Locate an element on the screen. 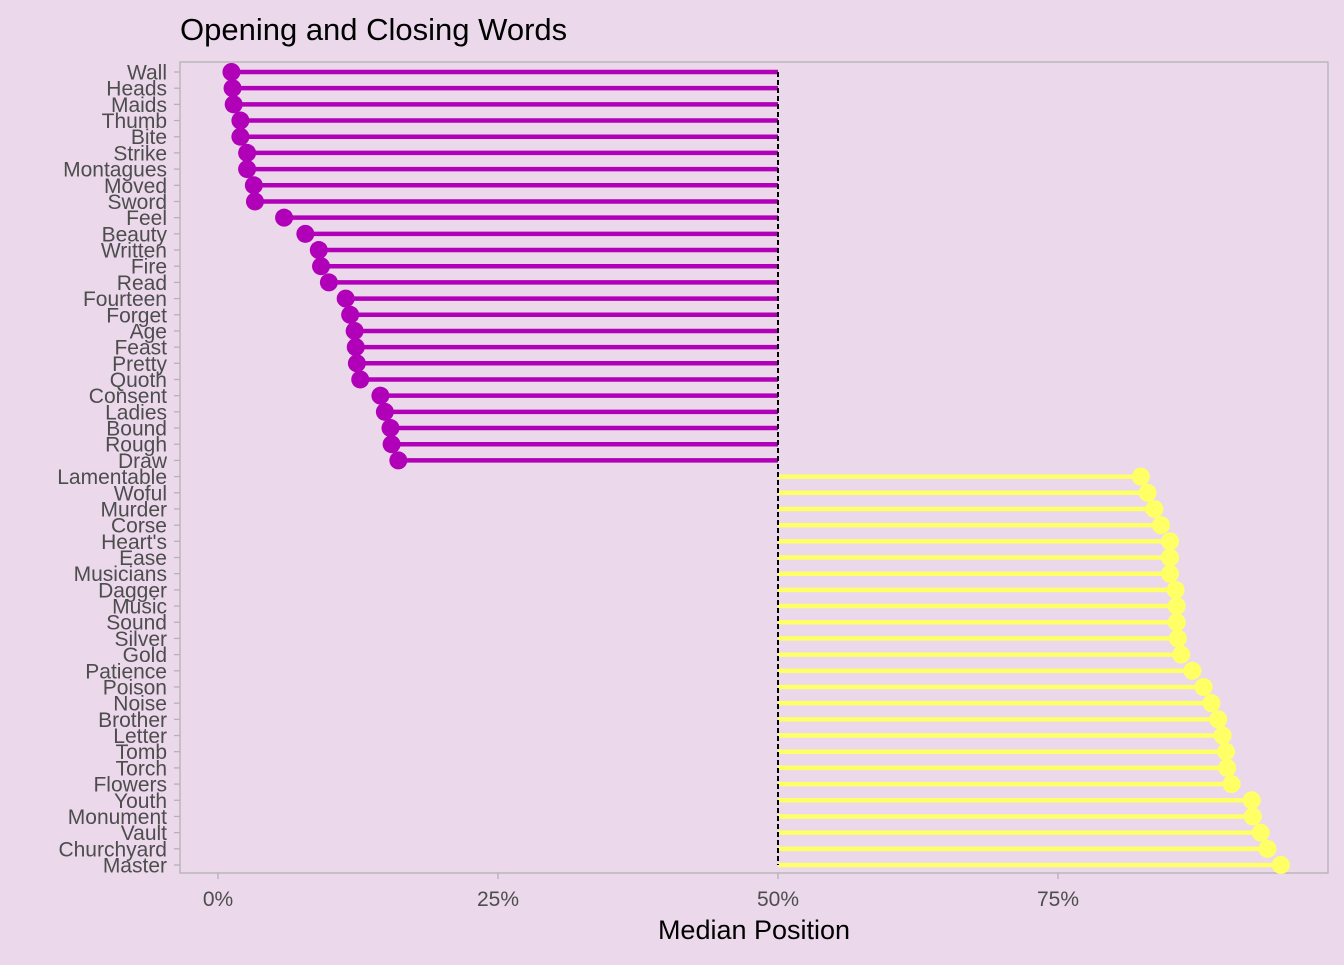  y-tick-label: Poison is located at coordinates (135, 687).